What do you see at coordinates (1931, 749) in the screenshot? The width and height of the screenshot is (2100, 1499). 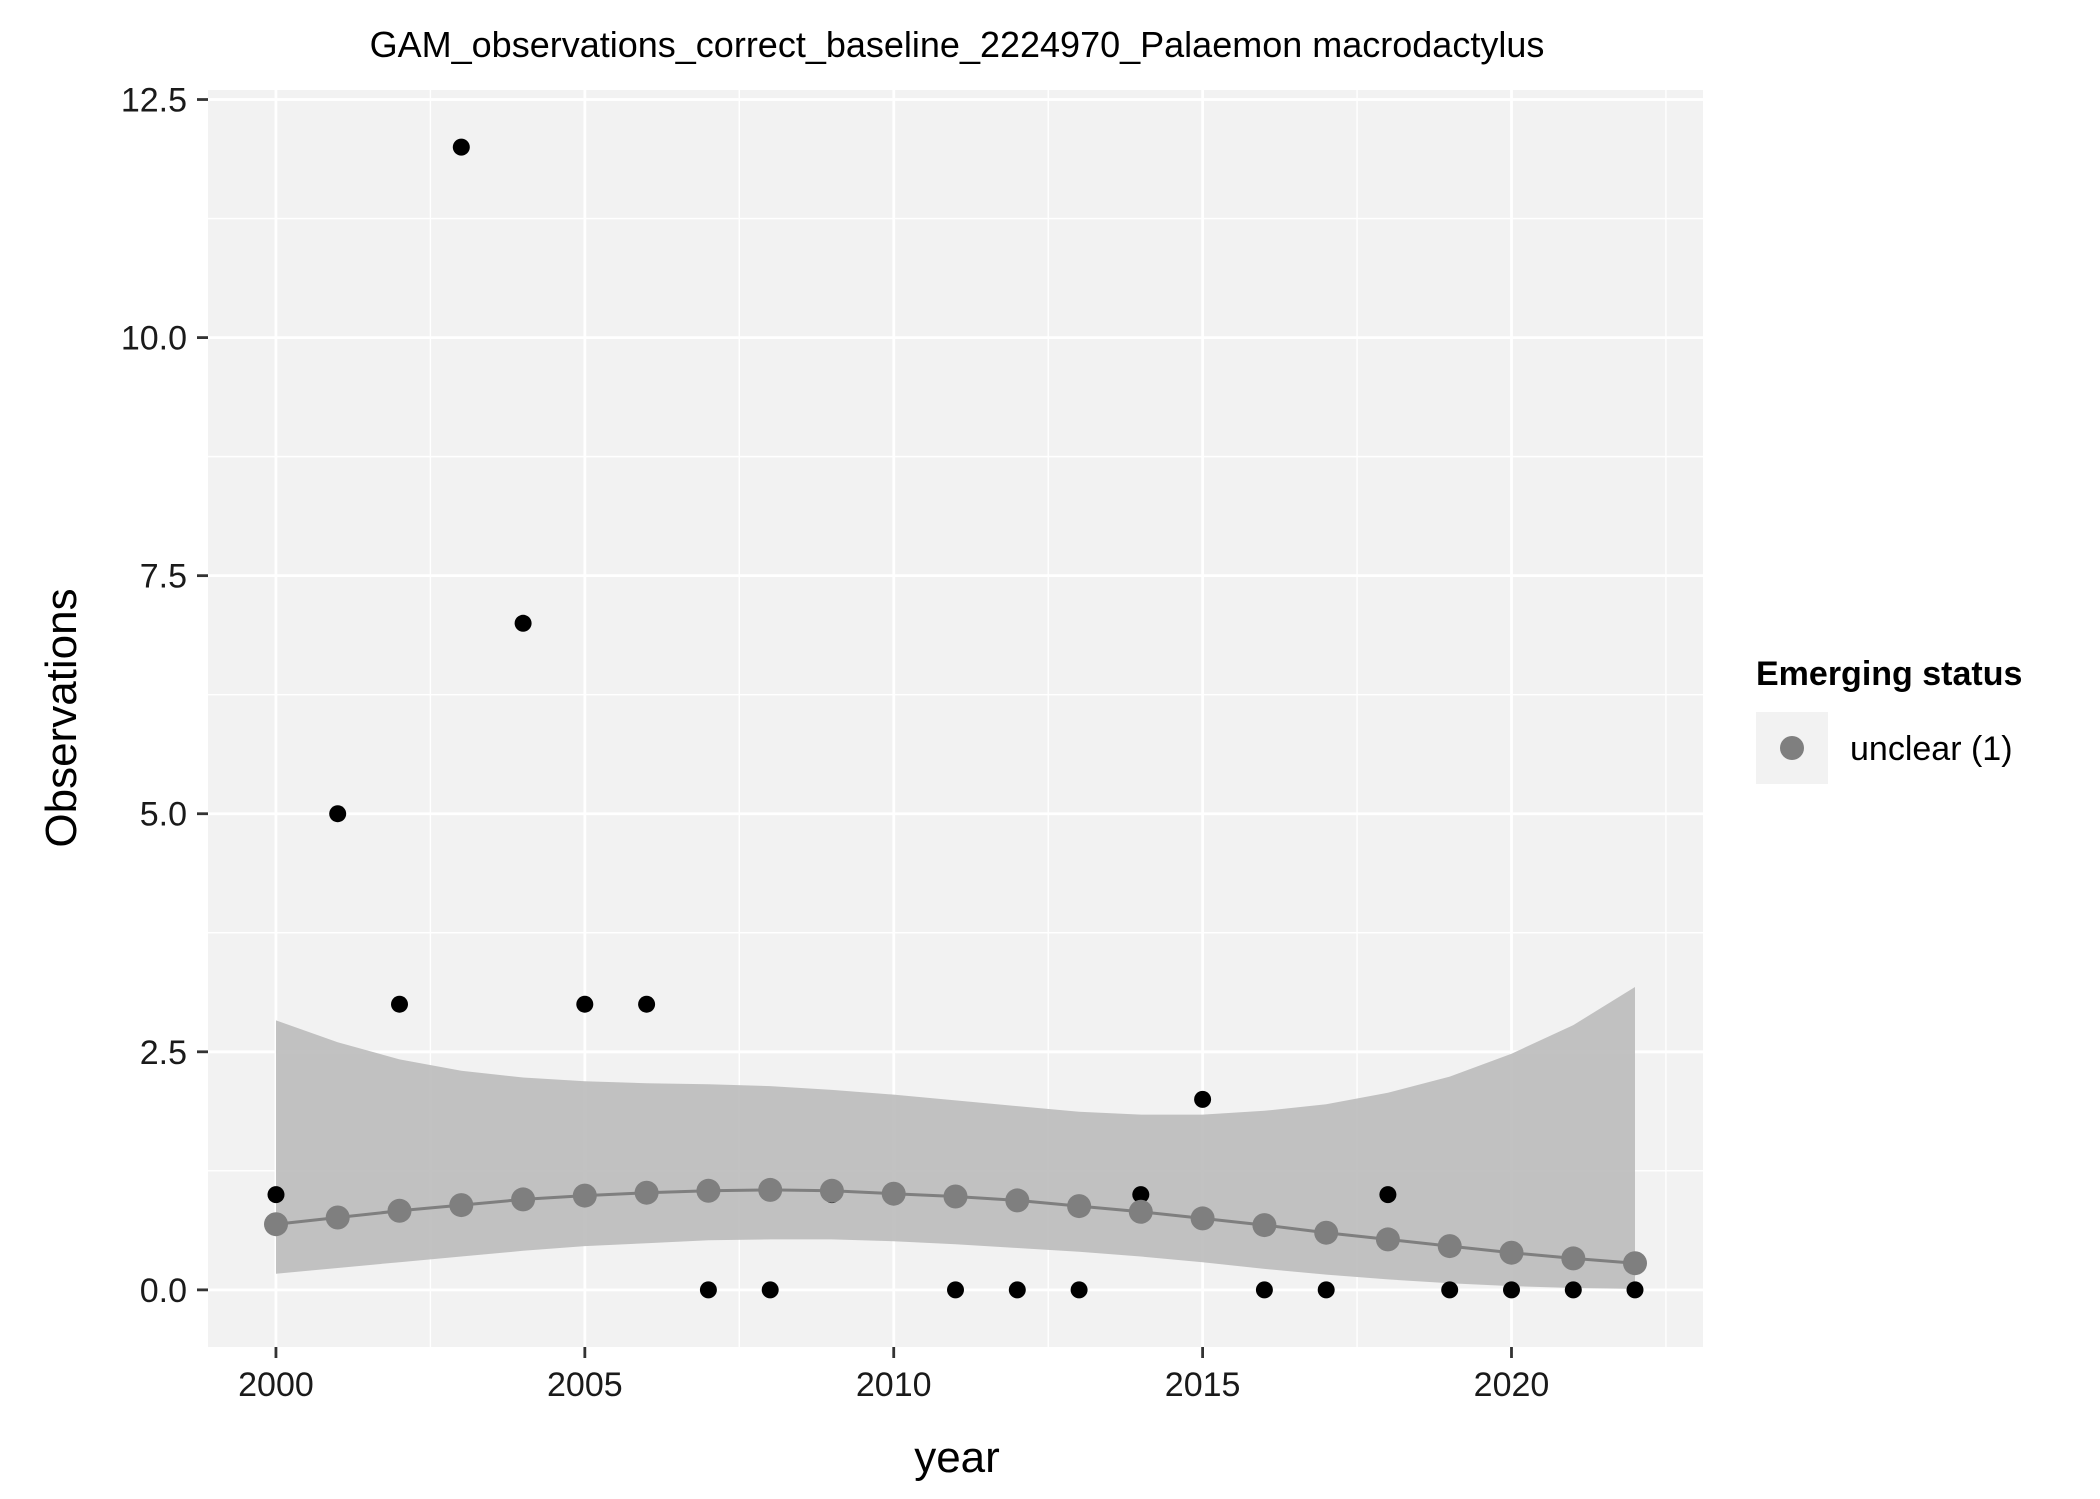 I see `legend-label-unclear: unclear (1)` at bounding box center [1931, 749].